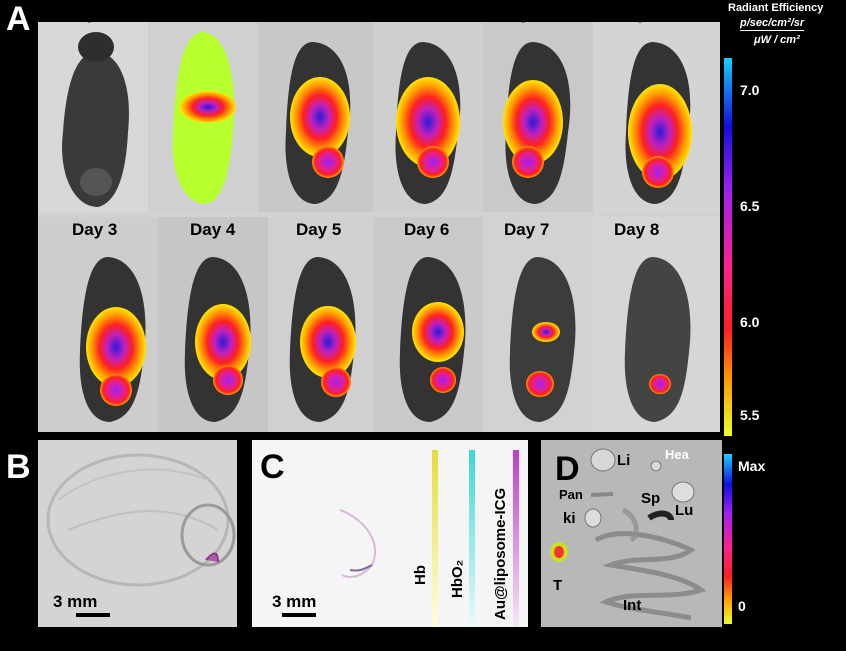 This screenshot has width=846, height=651. Describe the element at coordinates (651, 498) in the screenshot. I see `organ-label-sp: Sp` at that location.